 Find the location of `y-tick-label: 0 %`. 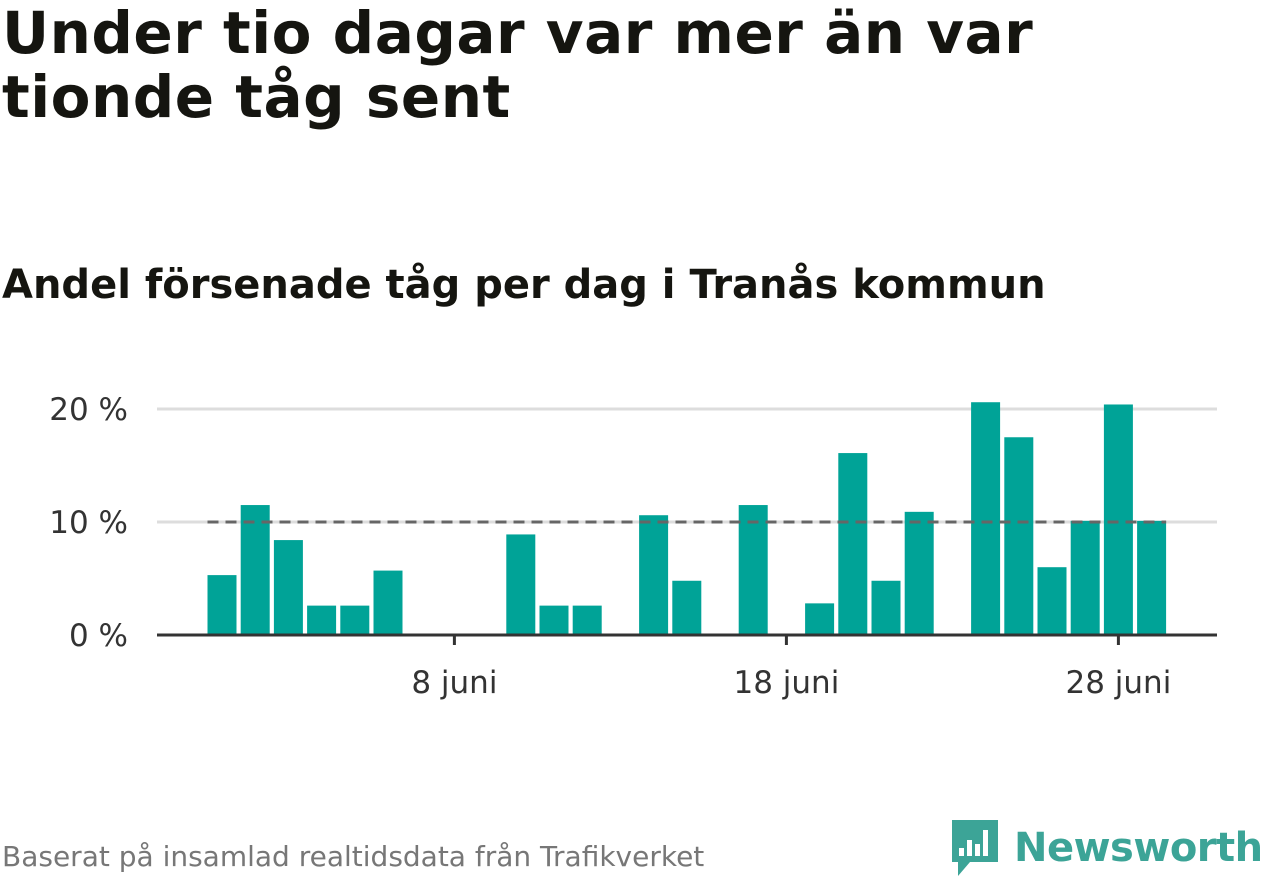

y-tick-label: 0 % is located at coordinates (98, 636).